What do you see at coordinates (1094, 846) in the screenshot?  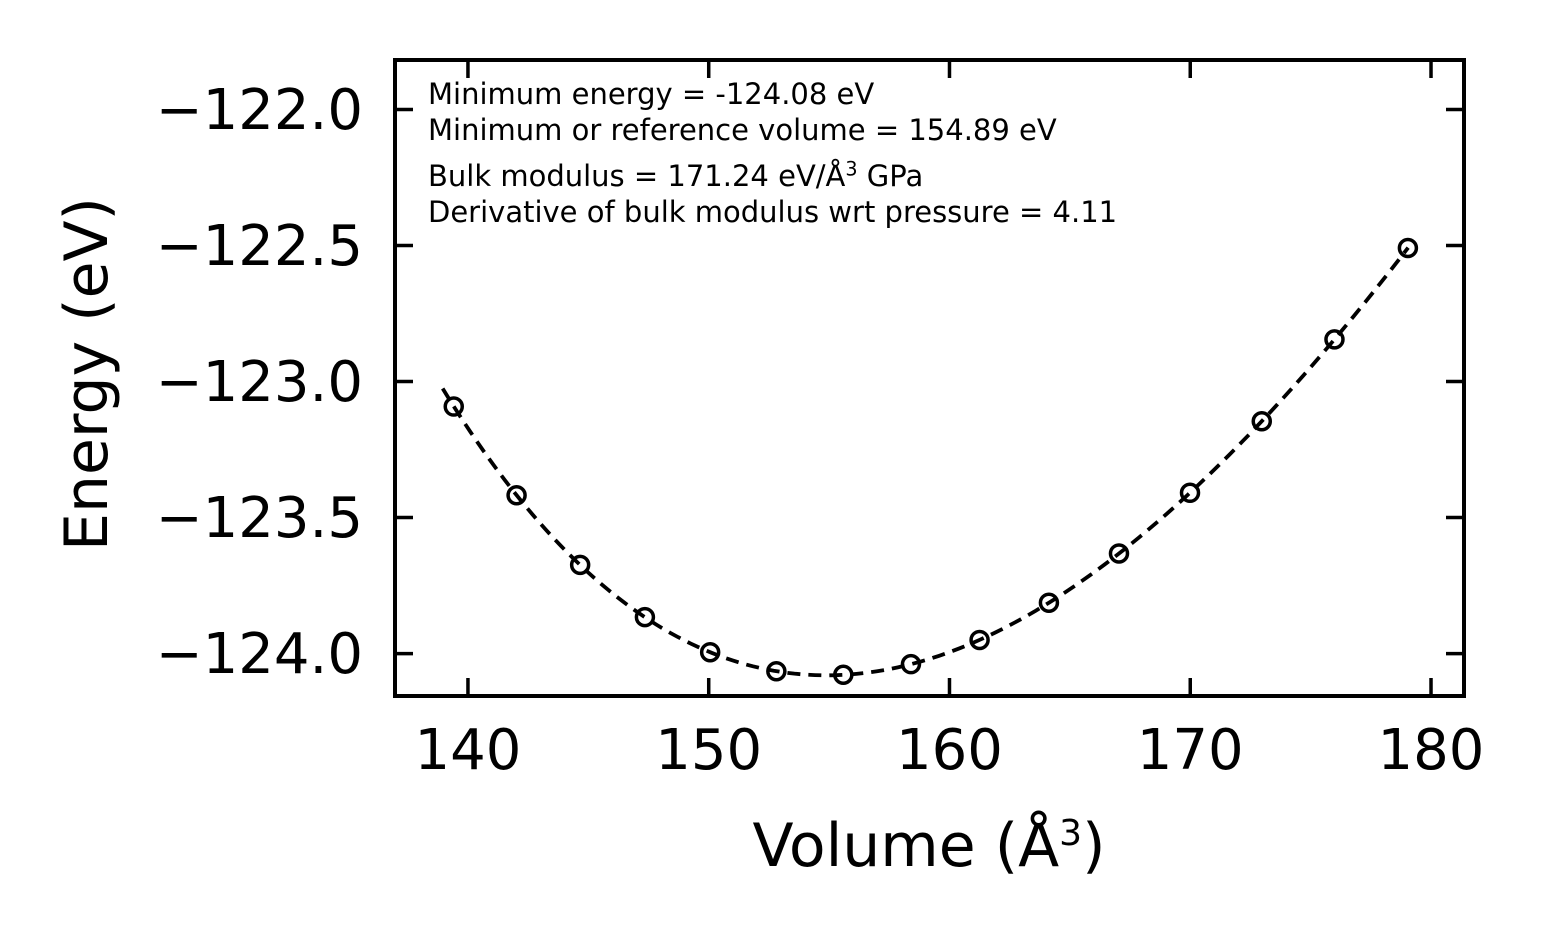 I see `x-axis-label-close: )` at bounding box center [1094, 846].